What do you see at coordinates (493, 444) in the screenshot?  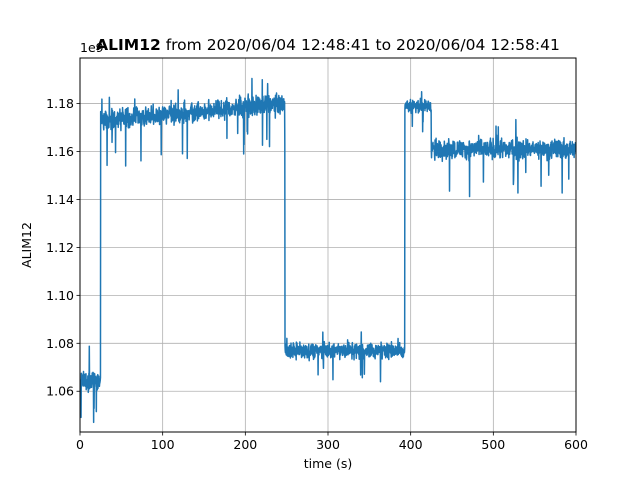 I see `x-tick-label: 500` at bounding box center [493, 444].